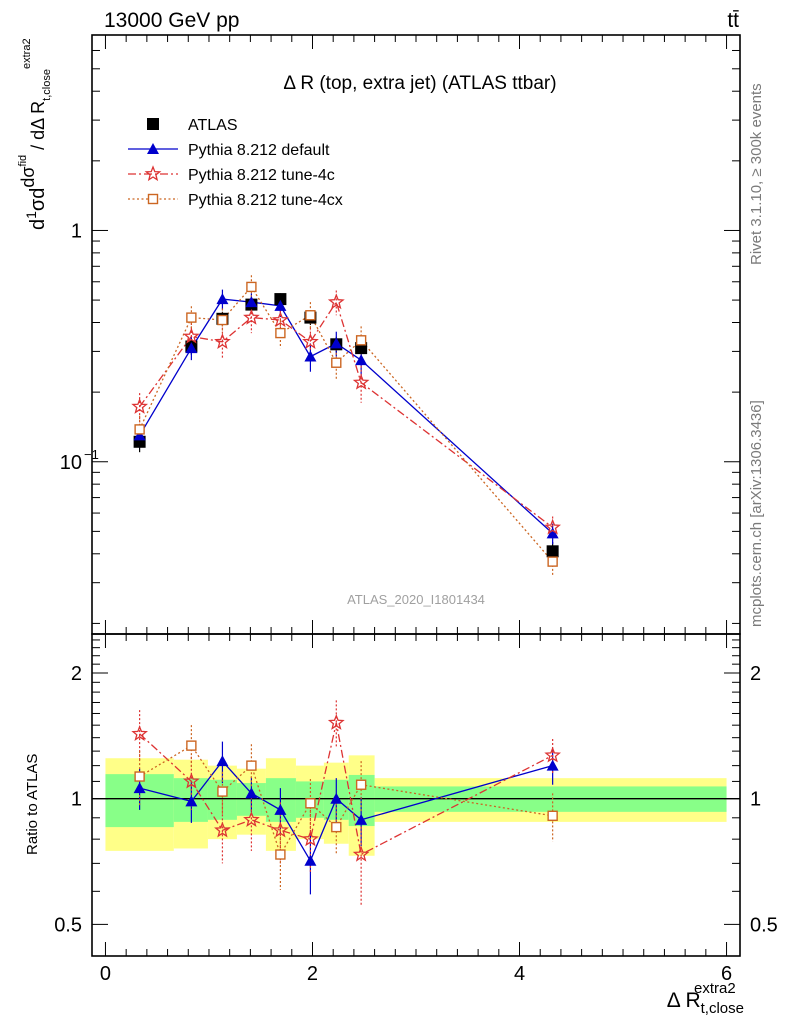  Describe the element at coordinates (419, 83) in the screenshot. I see `plot-title: Δ R (top, extra jet) (ATLAS ttbar)` at that location.